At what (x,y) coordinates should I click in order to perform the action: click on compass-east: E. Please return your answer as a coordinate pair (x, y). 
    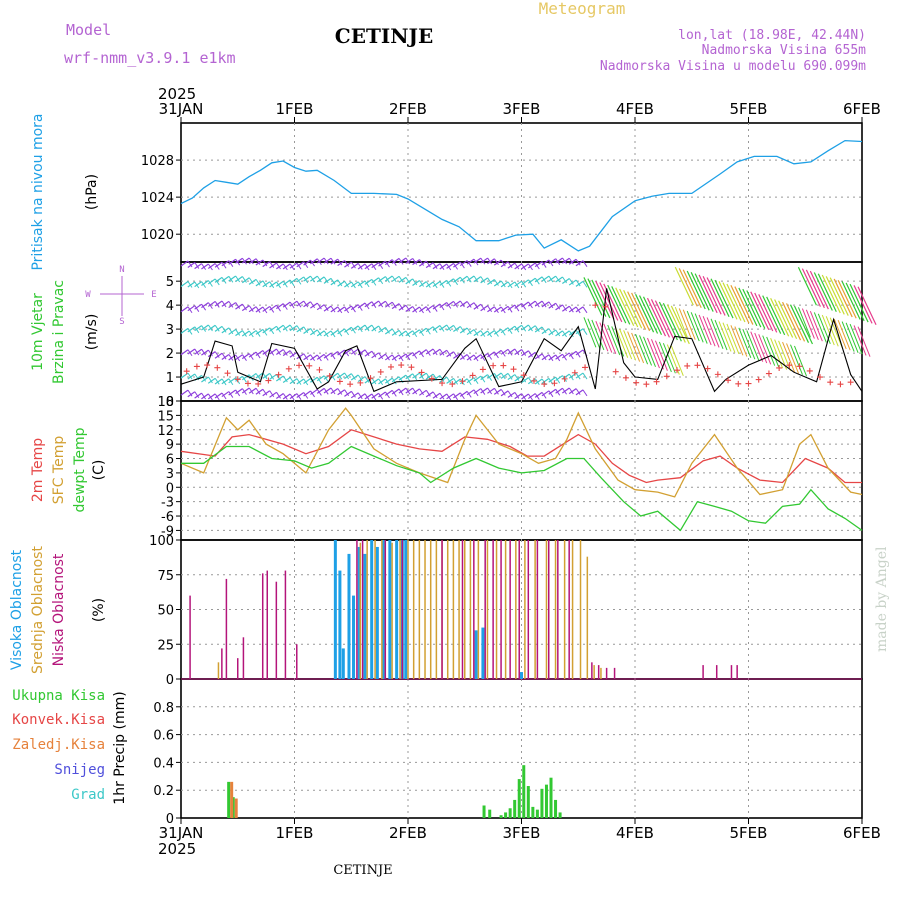
    Looking at the image, I should click on (153, 295).